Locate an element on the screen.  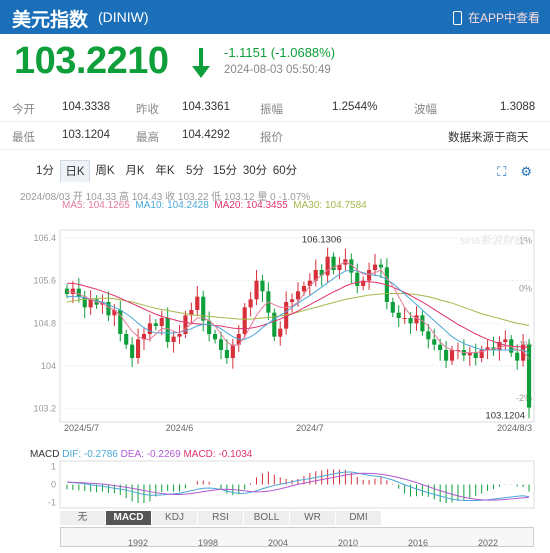
nav-year: 2010 is located at coordinates (348, 543).